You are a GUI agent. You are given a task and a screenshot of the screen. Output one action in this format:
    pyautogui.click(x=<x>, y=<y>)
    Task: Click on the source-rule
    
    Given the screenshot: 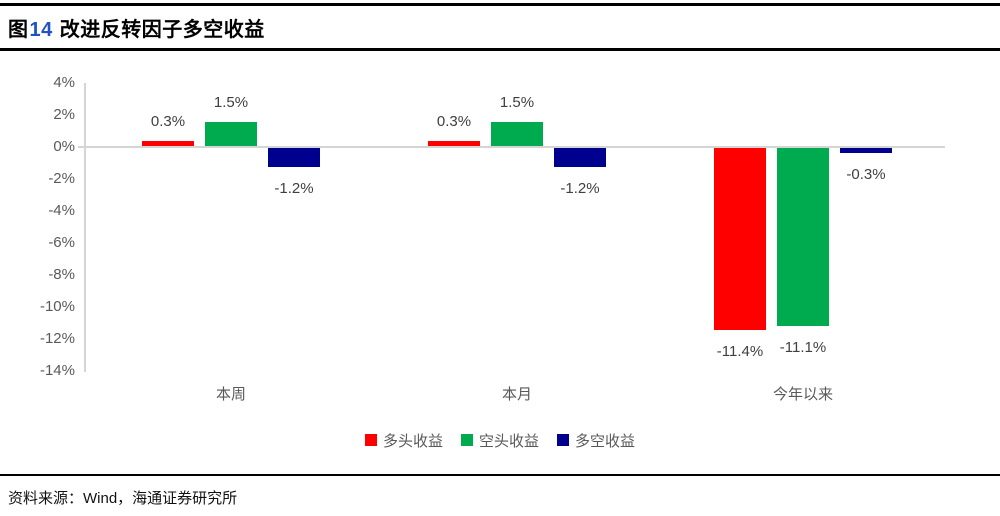 What is the action you would take?
    pyautogui.click(x=500, y=475)
    